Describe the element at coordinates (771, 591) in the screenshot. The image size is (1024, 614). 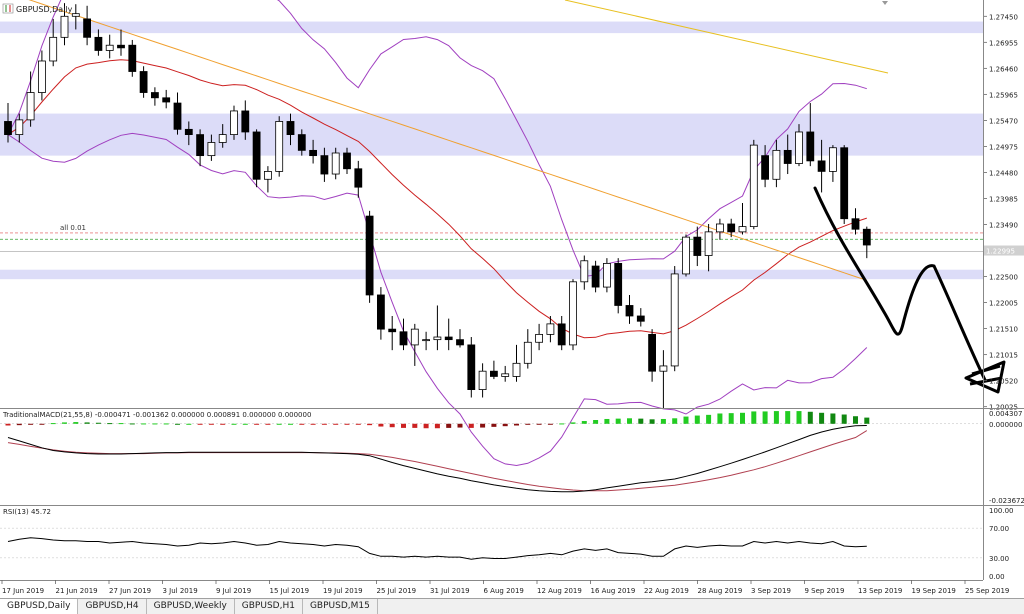
I see `date-label: 3 Sep 2019` at that location.